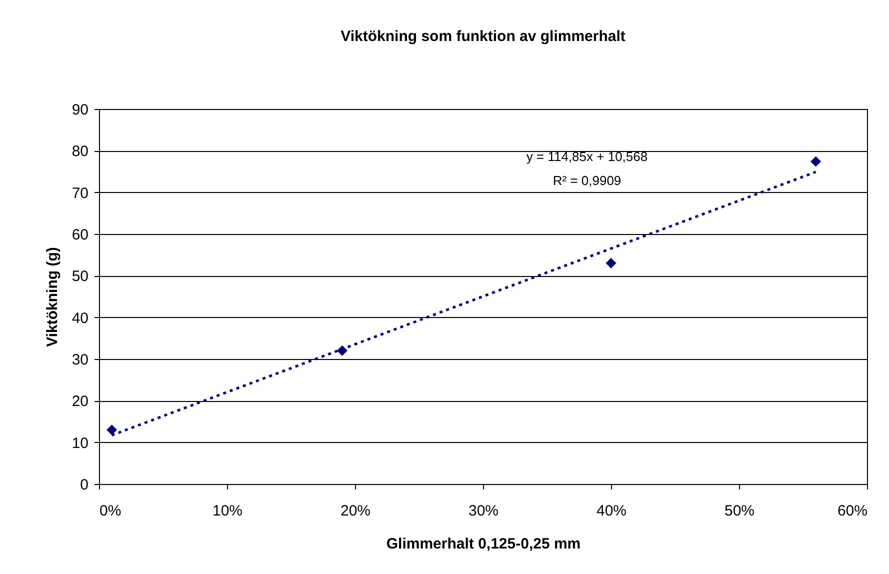  What do you see at coordinates (587, 156) in the screenshot?
I see `annotation: y = 114,85x + 10,568` at bounding box center [587, 156].